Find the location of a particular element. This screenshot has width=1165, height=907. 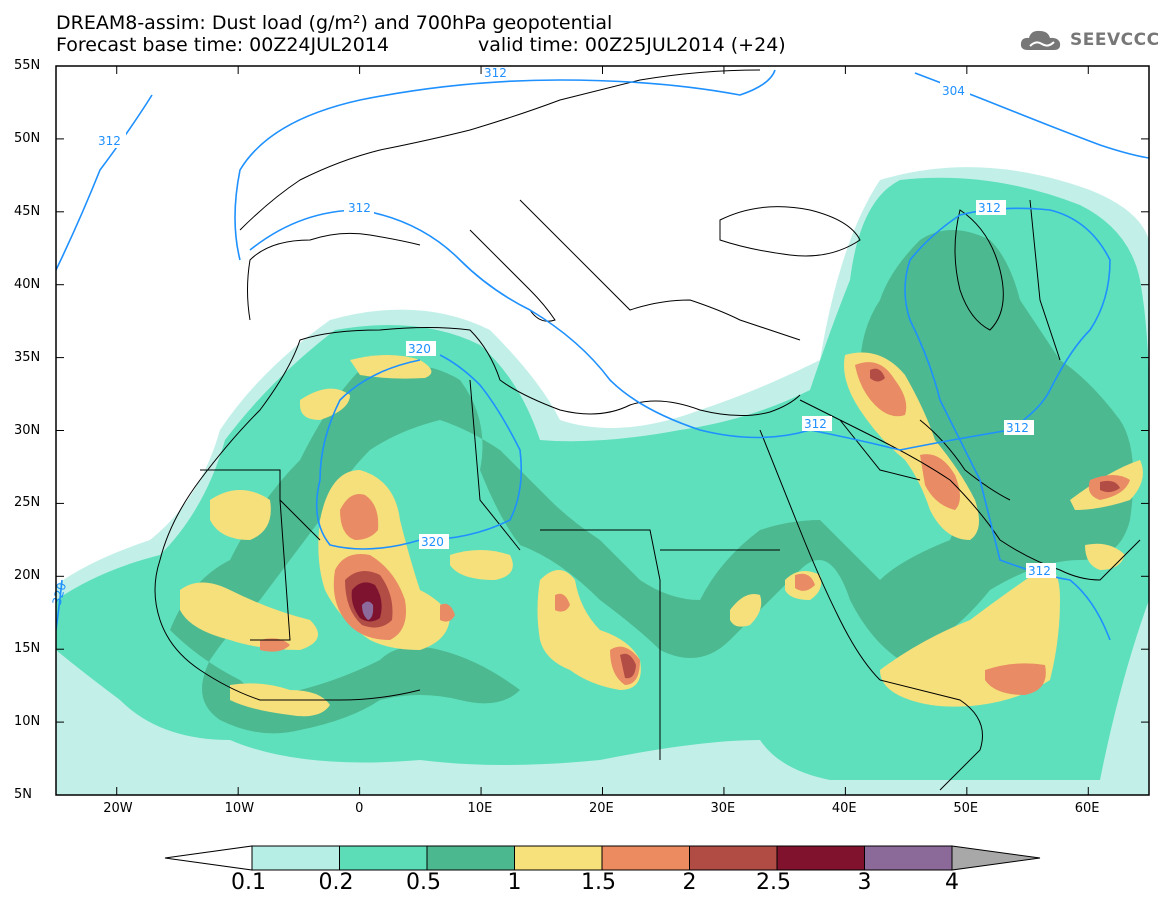

label-304: 304 is located at coordinates (953, 91).